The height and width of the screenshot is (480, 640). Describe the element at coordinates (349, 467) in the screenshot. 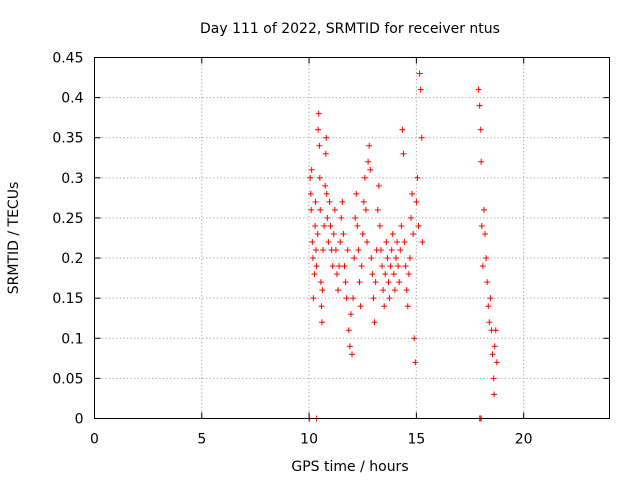

I see `x-axis-label: GPS time / hours` at that location.